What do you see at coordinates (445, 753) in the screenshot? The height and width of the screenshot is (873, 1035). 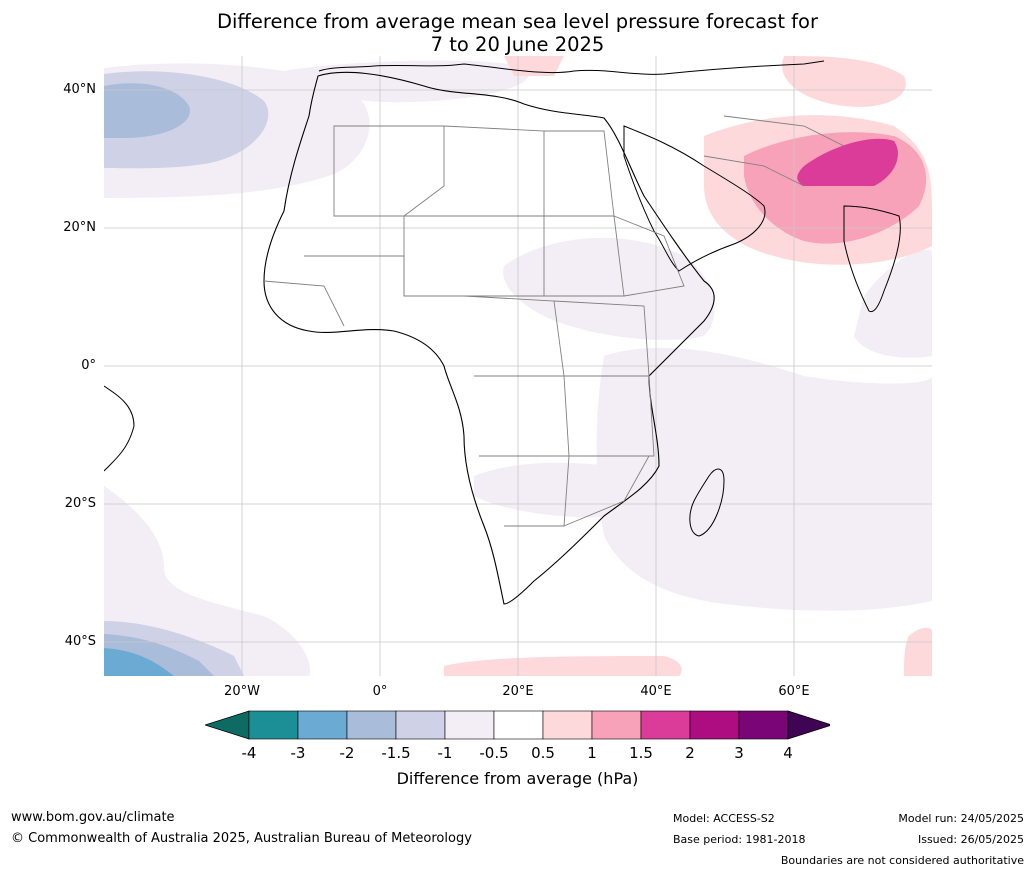 I see `colorbar-tick-label: -1` at bounding box center [445, 753].